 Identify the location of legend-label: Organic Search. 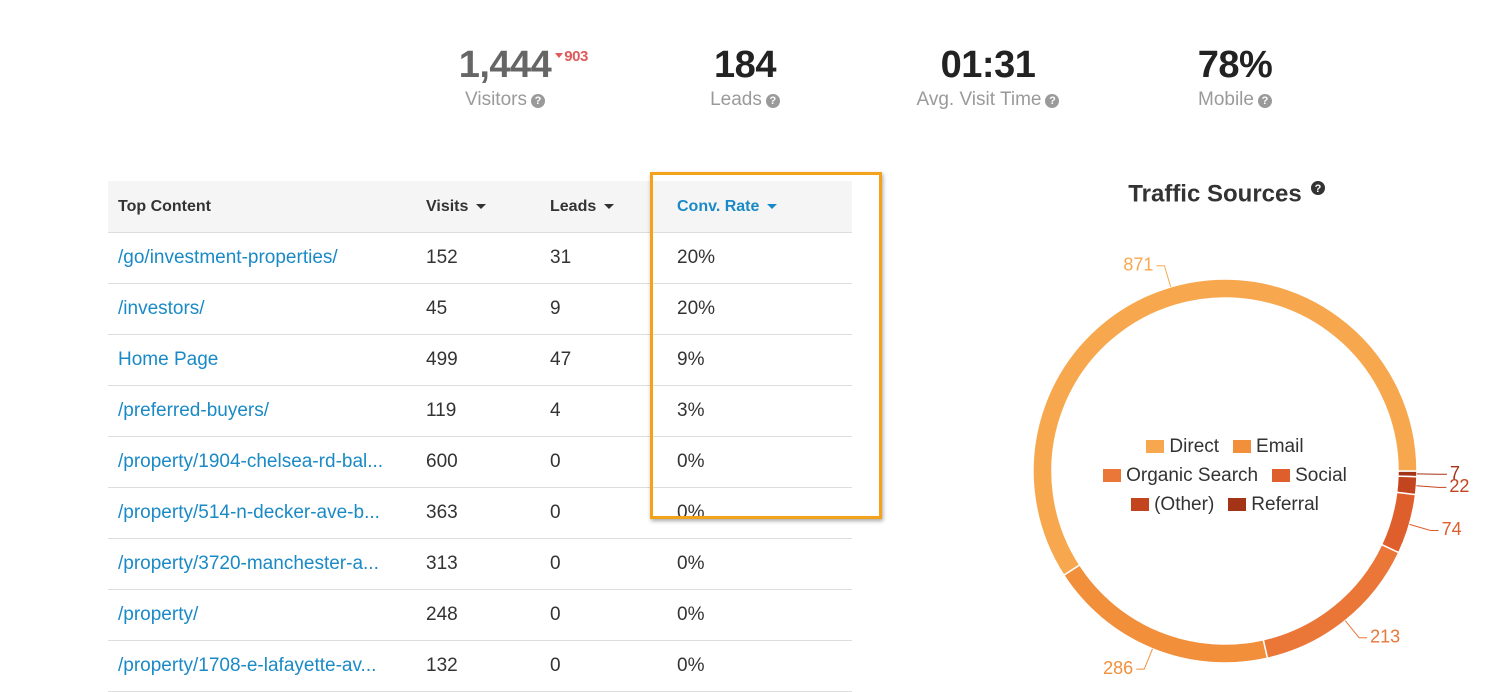
(1192, 475).